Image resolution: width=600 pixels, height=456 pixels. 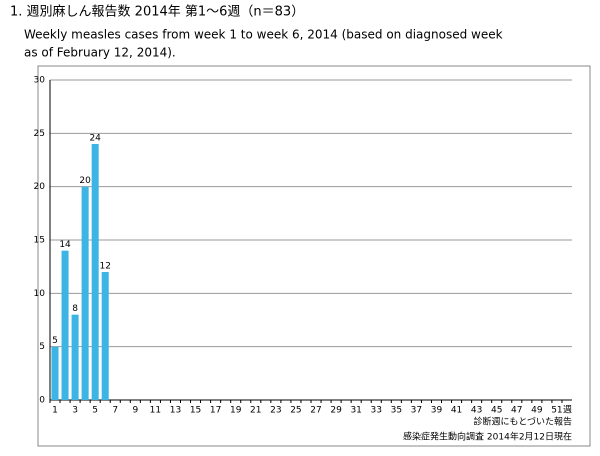 What do you see at coordinates (95, 139) in the screenshot?
I see `data-label: 24` at bounding box center [95, 139].